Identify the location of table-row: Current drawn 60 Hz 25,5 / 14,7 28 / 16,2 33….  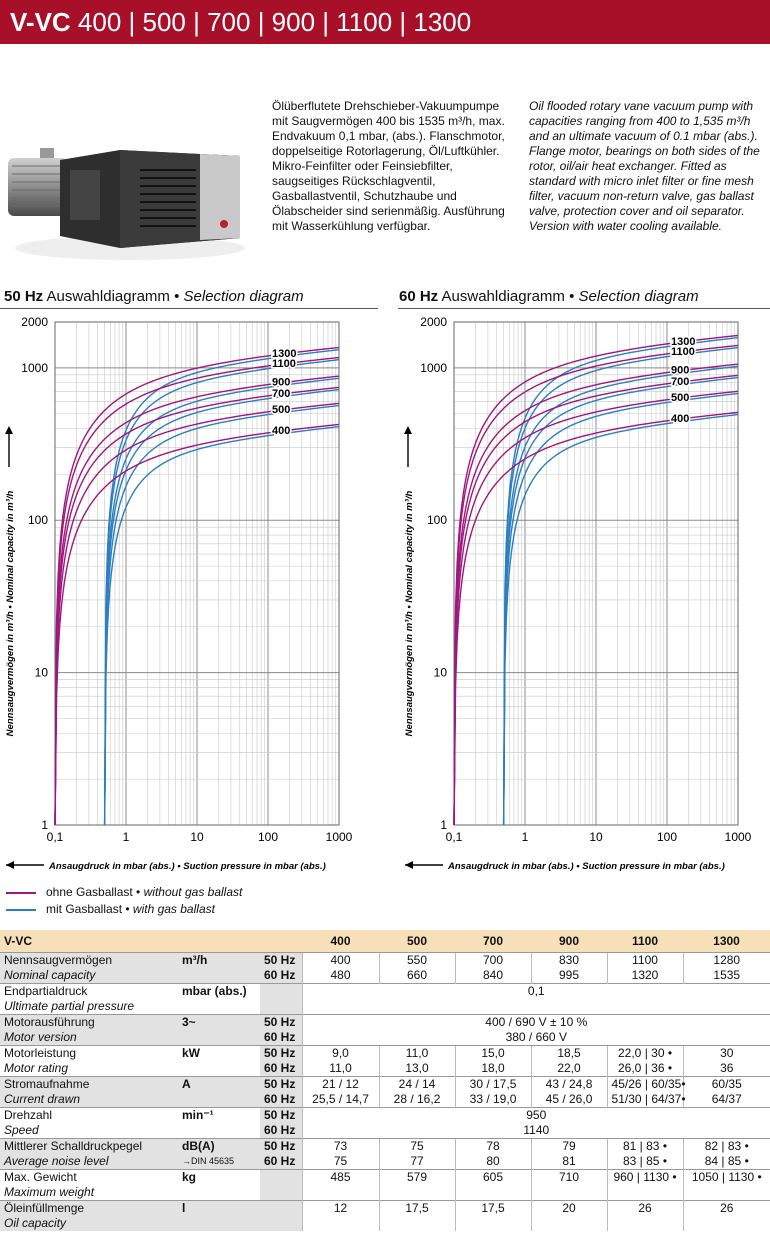
(385, 1100).